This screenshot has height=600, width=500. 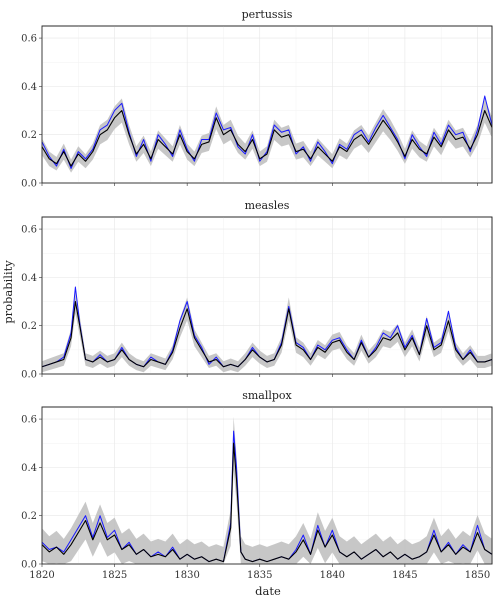 I want to click on panel-strip-label: smallpox, so click(x=267, y=395).